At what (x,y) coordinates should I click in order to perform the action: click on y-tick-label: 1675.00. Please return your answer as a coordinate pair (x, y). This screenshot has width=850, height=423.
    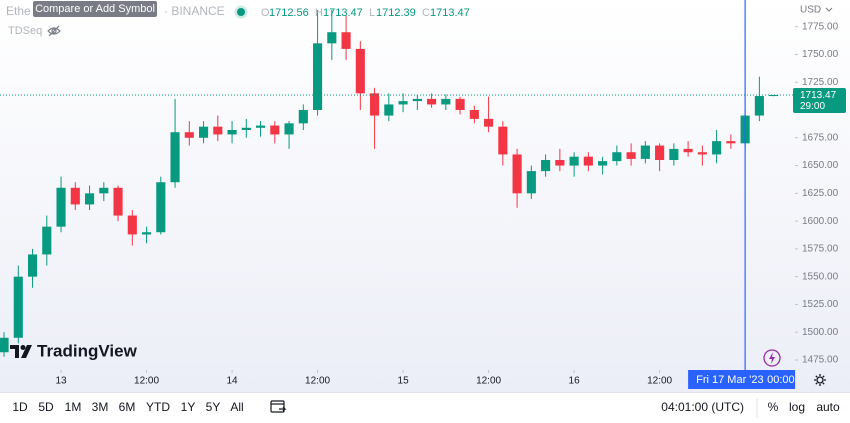
    Looking at the image, I should click on (820, 137).